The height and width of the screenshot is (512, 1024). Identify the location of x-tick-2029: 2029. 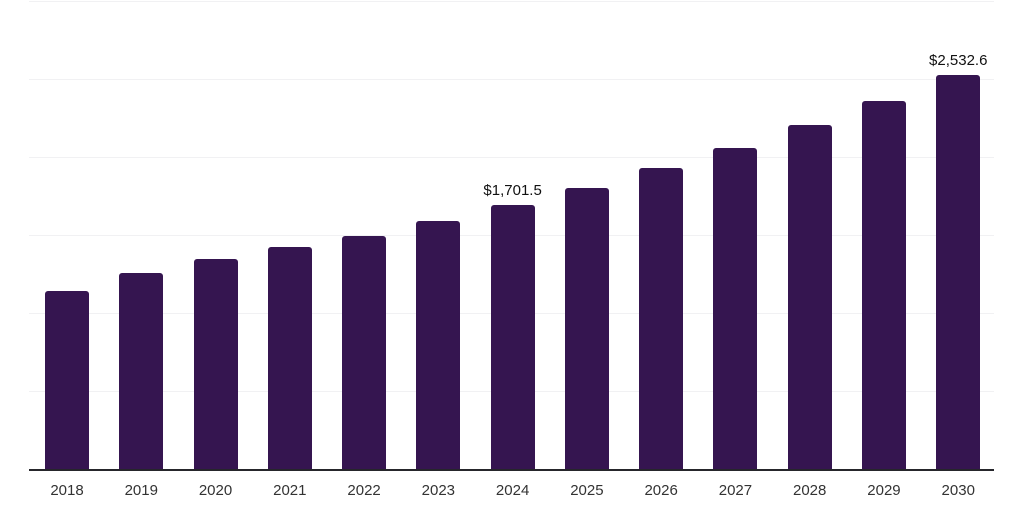
(884, 490).